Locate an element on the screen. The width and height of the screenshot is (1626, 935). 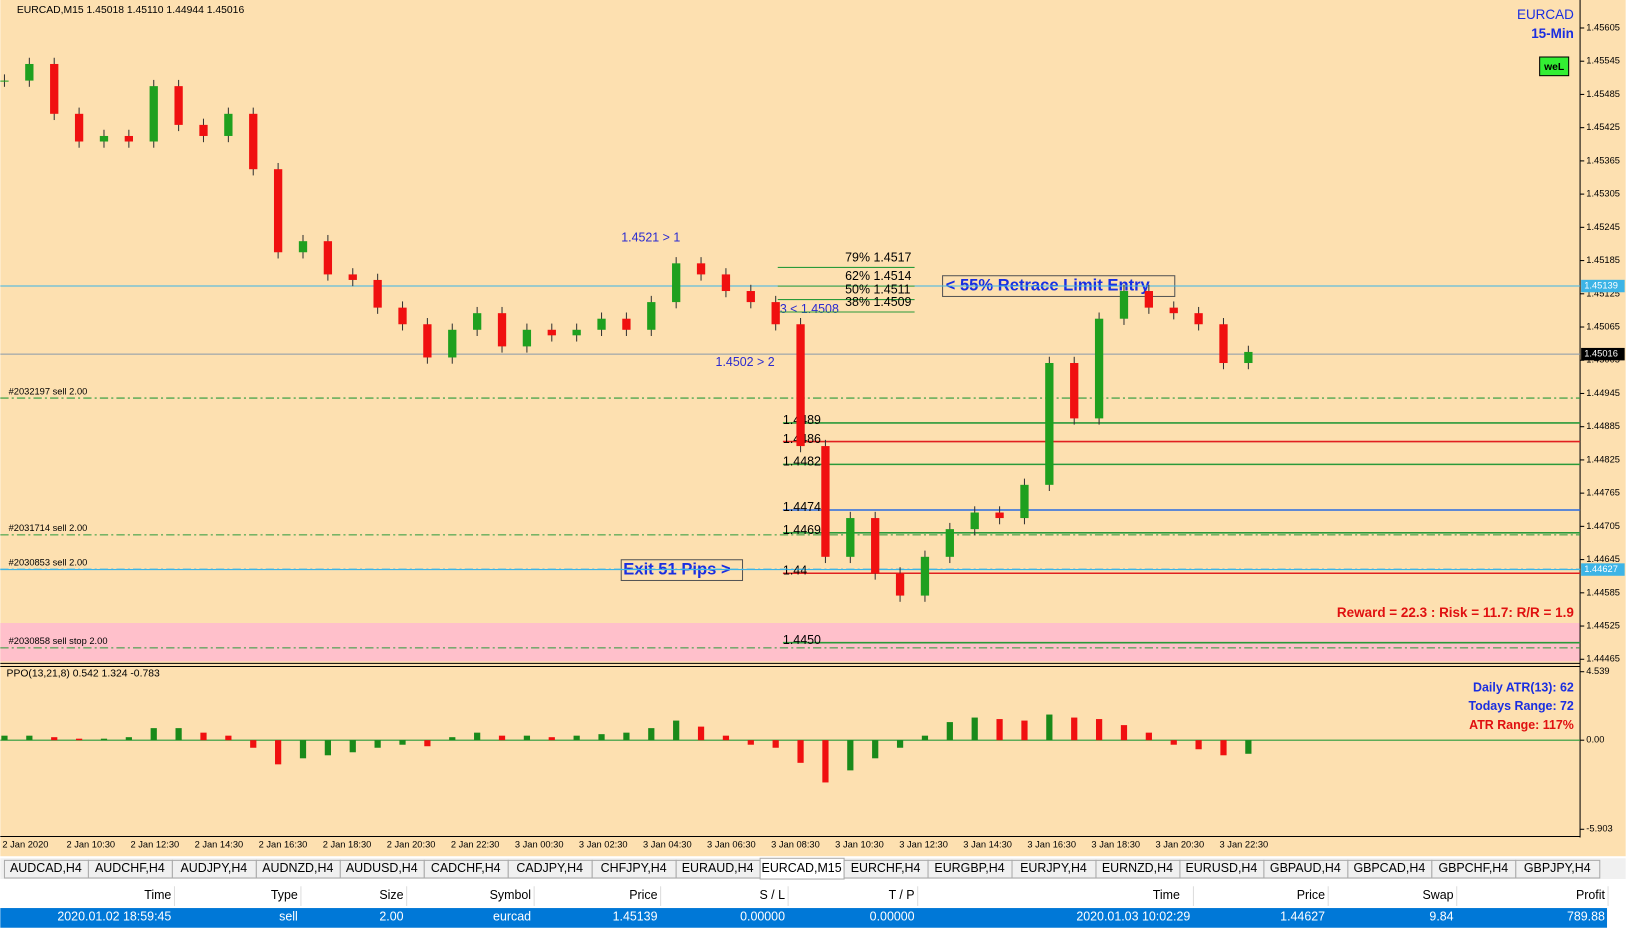
column-header: Profit is located at coordinates (1591, 895).